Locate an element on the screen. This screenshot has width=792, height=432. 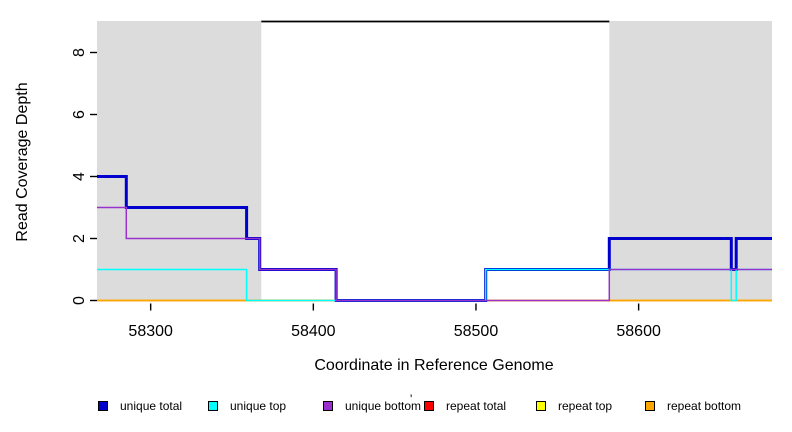
legend-item-unique-top: unique top is located at coordinates (247, 406).